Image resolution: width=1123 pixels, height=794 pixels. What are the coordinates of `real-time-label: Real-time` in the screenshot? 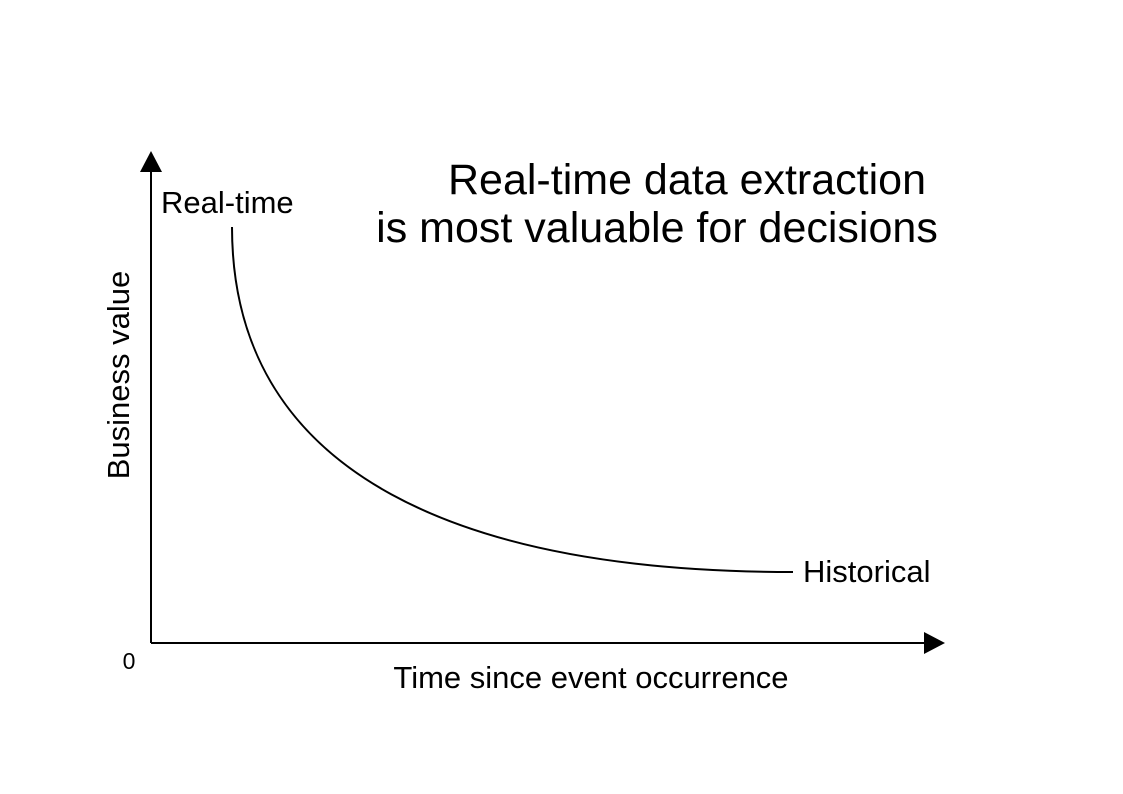 It's located at (227, 202).